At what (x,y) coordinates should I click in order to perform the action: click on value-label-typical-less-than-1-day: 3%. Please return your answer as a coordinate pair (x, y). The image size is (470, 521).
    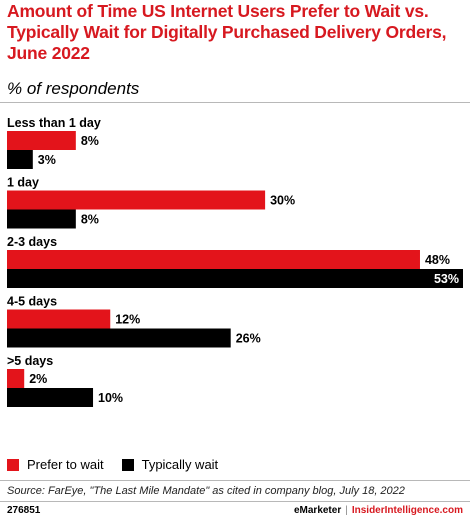
    Looking at the image, I should click on (47, 160).